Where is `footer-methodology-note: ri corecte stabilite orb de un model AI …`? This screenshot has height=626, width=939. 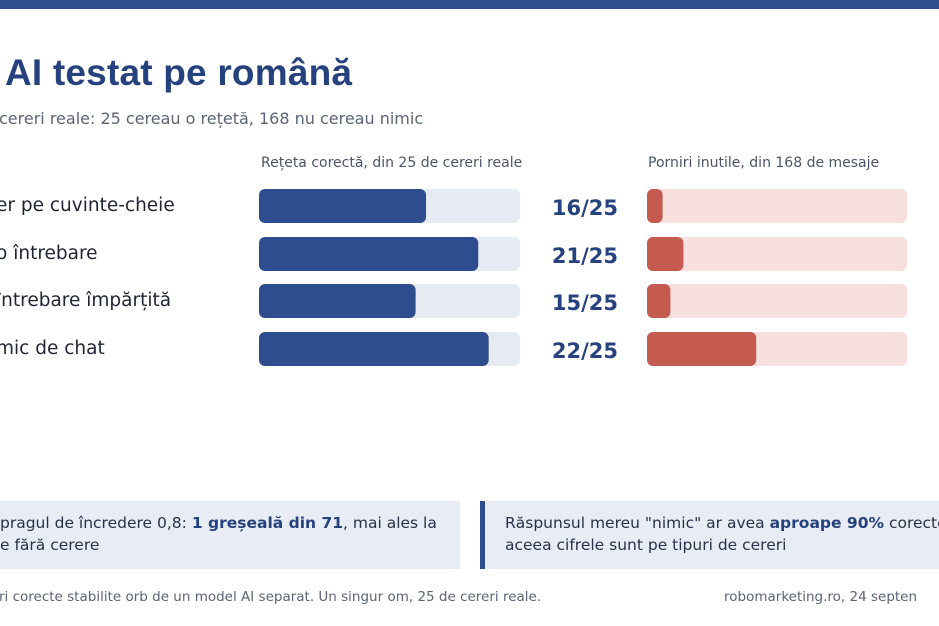 footer-methodology-note: ri corecte stabilite orb de un model AI … is located at coordinates (271, 597).